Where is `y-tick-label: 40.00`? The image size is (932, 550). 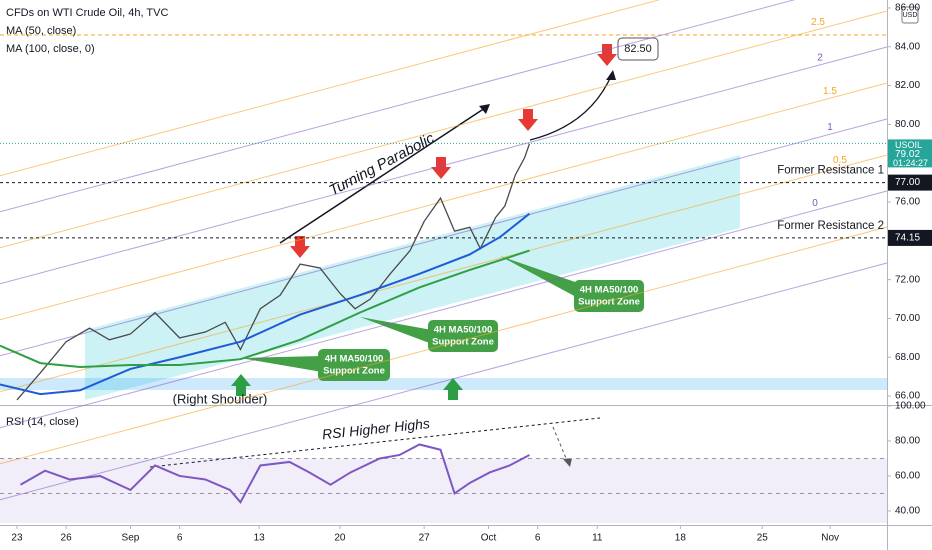
y-tick-label: 40.00 is located at coordinates (907, 511).